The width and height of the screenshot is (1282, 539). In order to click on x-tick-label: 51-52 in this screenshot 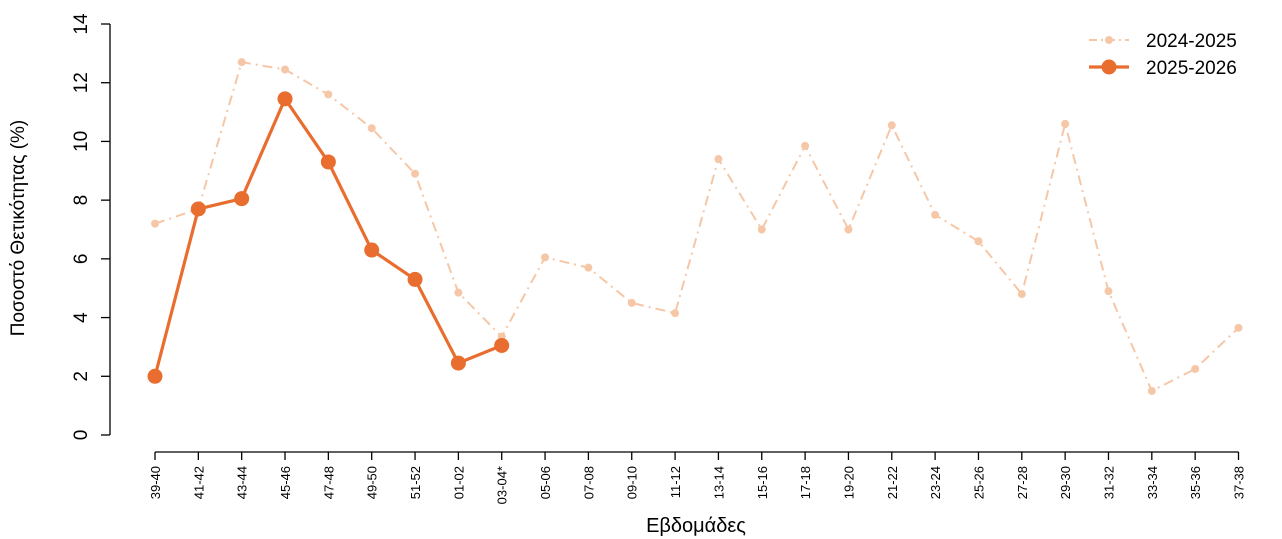, I will do `click(415, 482)`.